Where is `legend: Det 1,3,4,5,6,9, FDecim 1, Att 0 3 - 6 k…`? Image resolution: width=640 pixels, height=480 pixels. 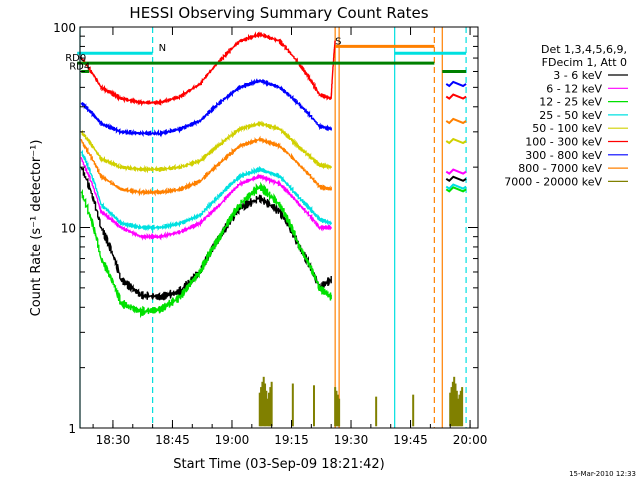
legend: Det 1,3,4,5,6,9, FDecim 1, Att 0 3 - 6 k… is located at coordinates (566, 115).